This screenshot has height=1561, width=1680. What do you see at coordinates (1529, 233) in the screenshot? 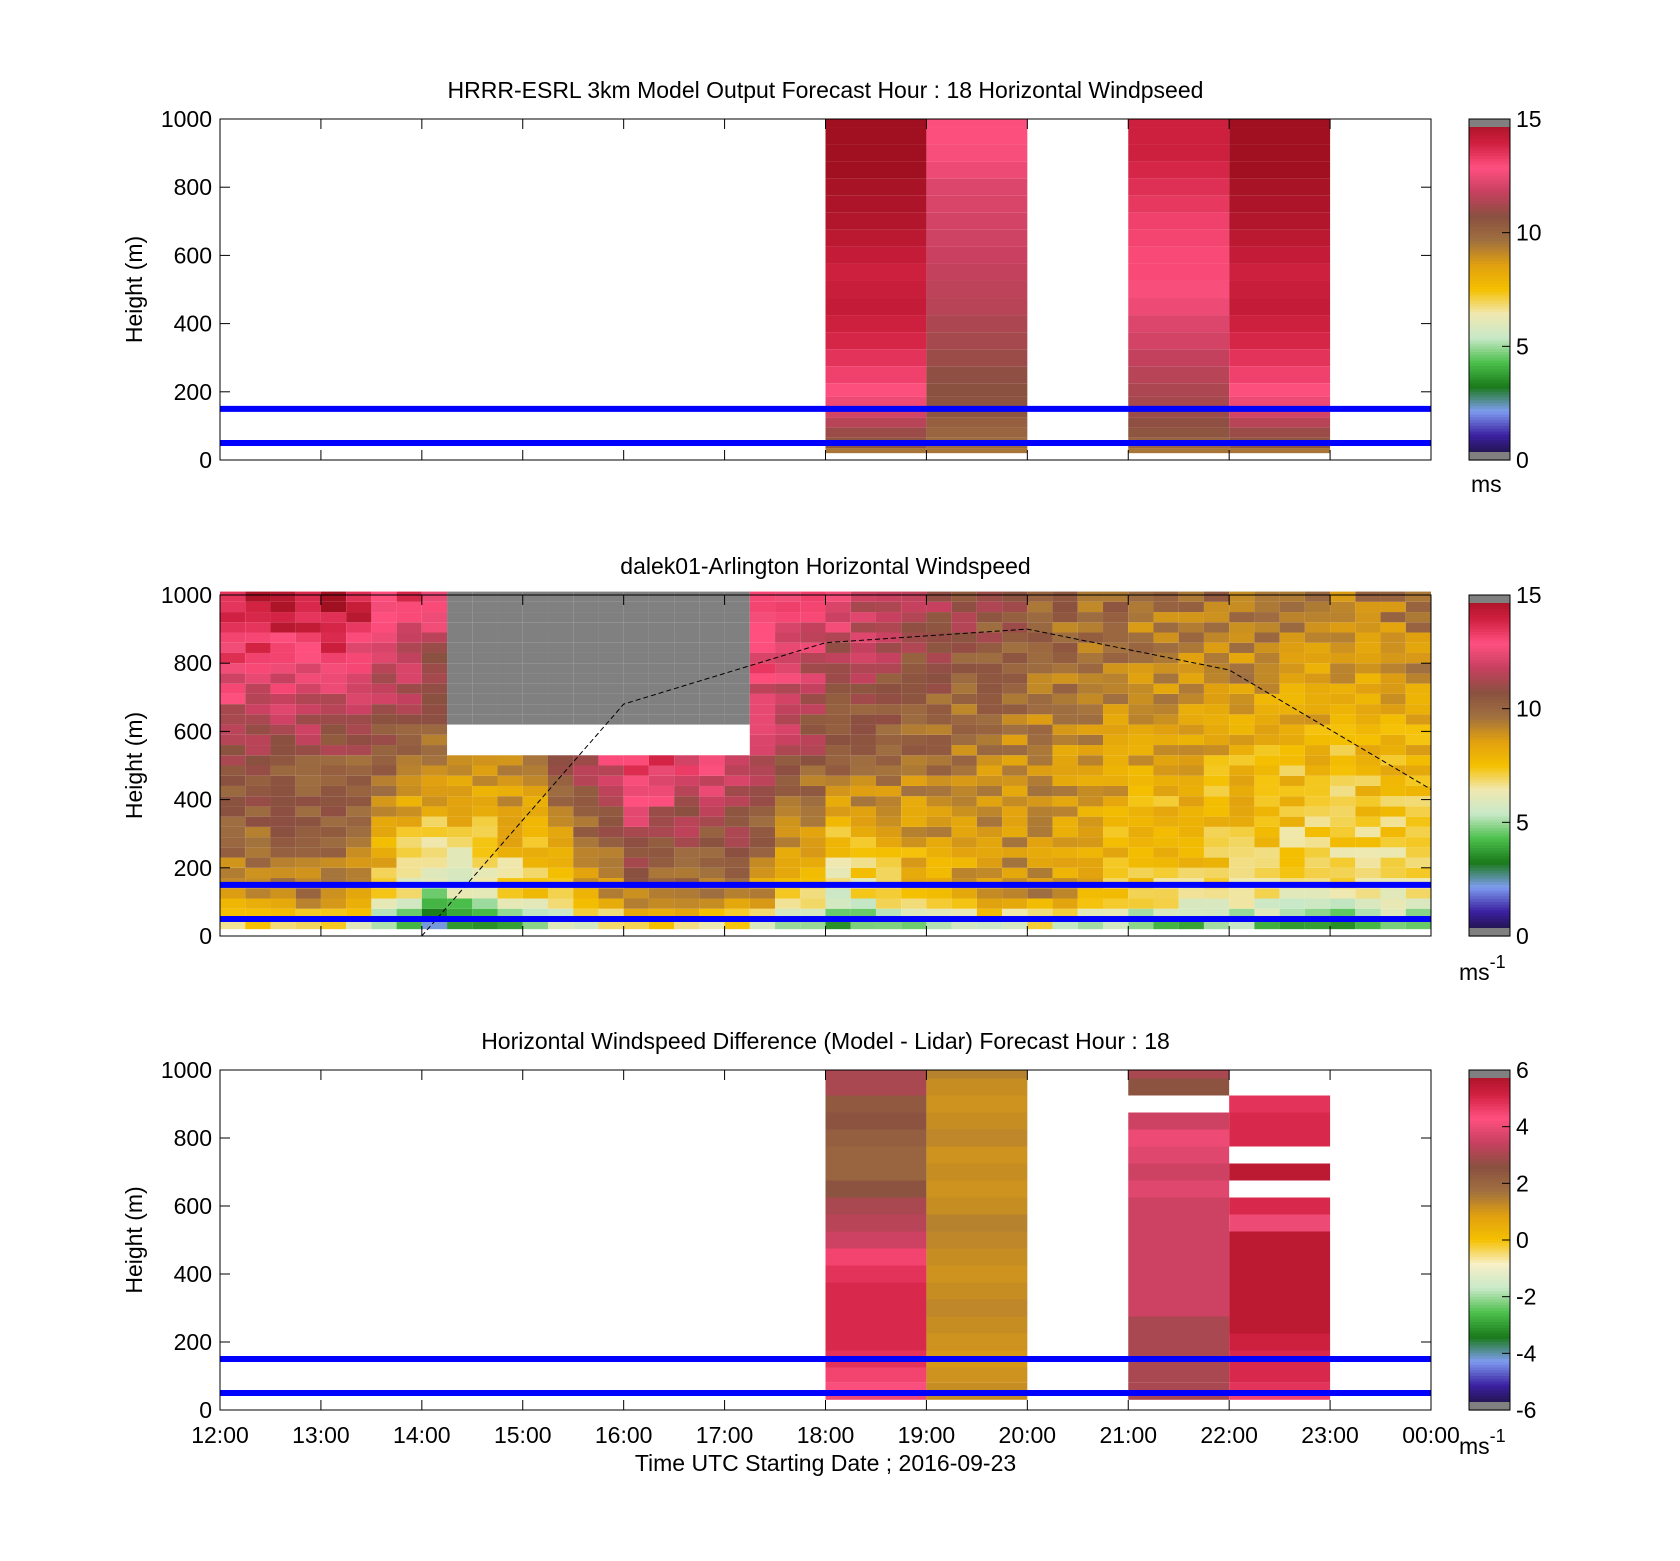
I see `colorbar-tick-label: 10` at bounding box center [1529, 233].